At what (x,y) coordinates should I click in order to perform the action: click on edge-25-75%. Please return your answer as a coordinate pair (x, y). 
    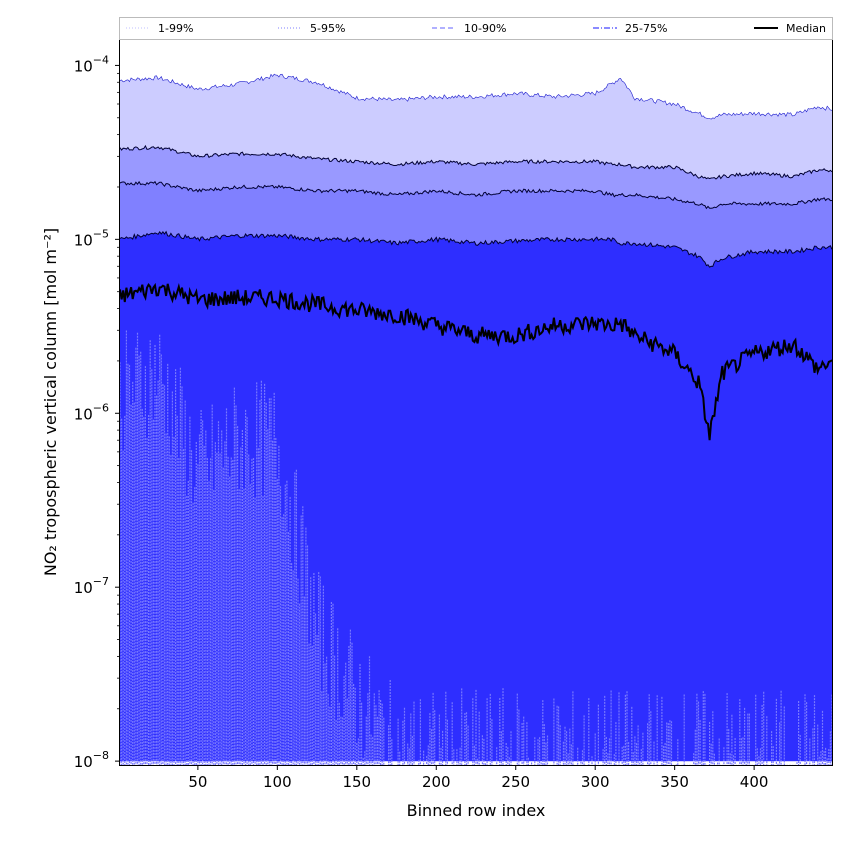
    Looking at the image, I should click on (476, 249).